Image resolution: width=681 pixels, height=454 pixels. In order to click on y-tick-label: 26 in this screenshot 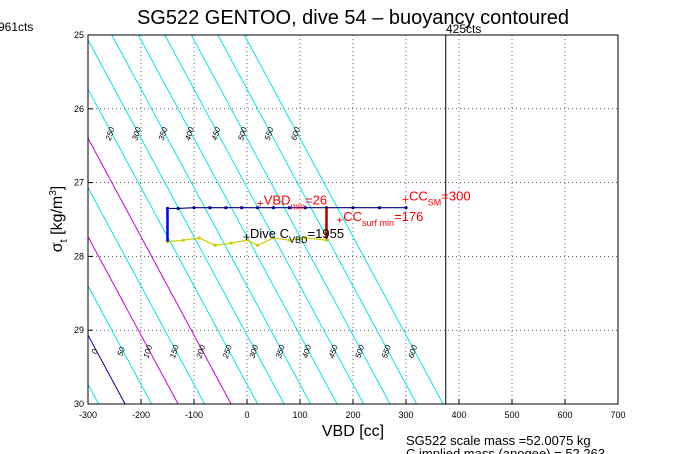, I will do `click(79, 109)`.